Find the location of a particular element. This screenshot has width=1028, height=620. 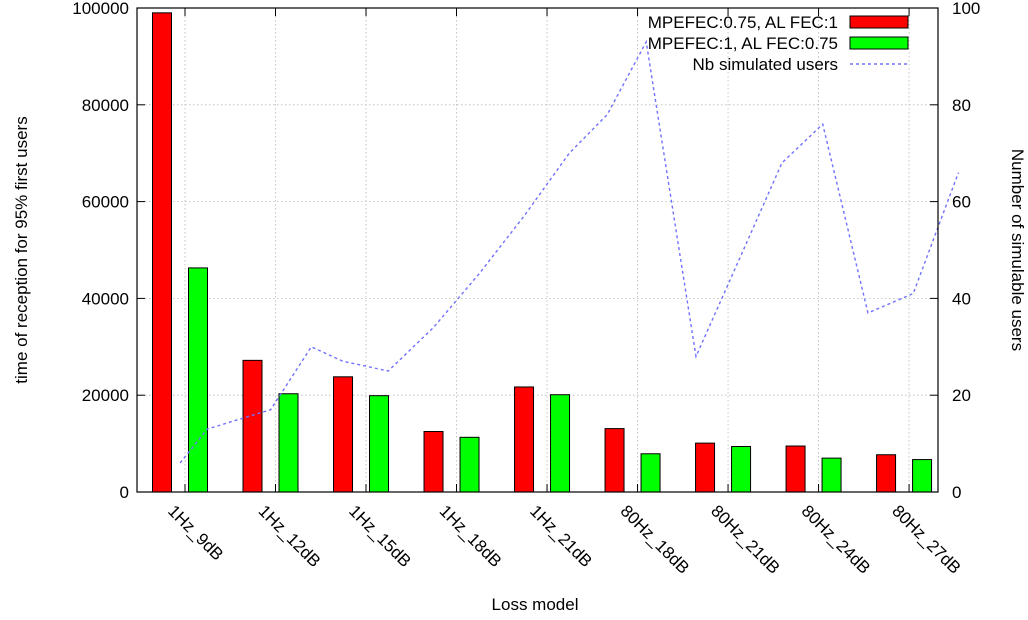

bar-mpefec-1-1Hz_21dB is located at coordinates (560, 443).